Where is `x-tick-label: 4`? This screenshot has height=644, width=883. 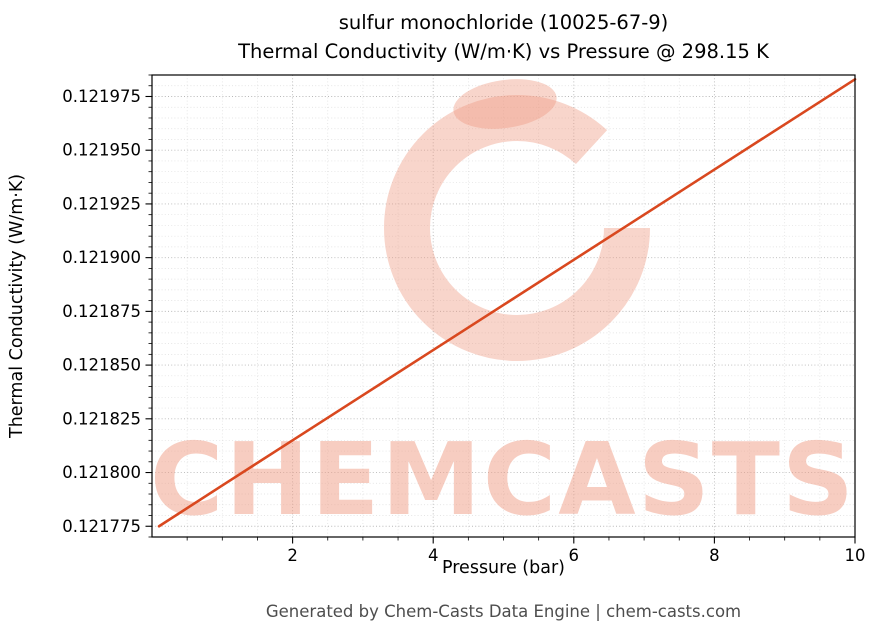 x-tick-label: 4 is located at coordinates (433, 555).